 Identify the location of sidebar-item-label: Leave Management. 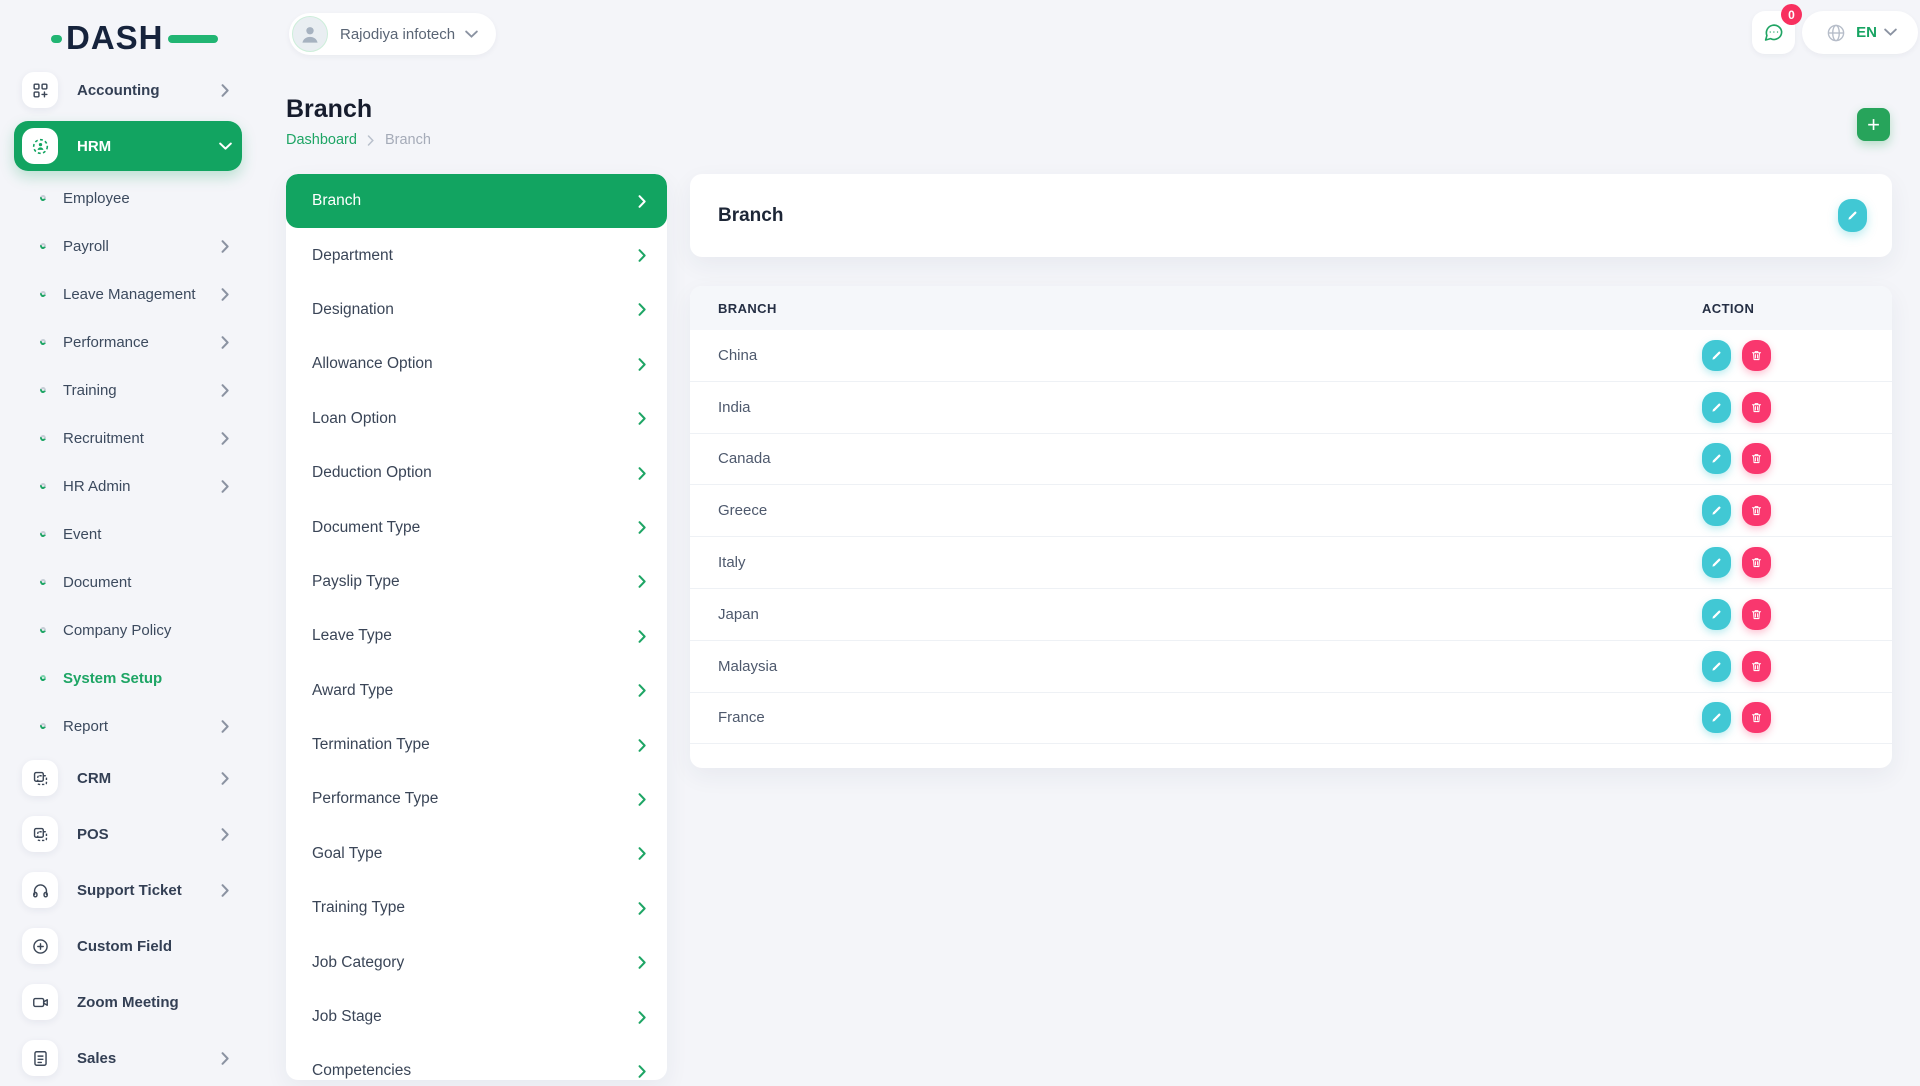
(129, 294).